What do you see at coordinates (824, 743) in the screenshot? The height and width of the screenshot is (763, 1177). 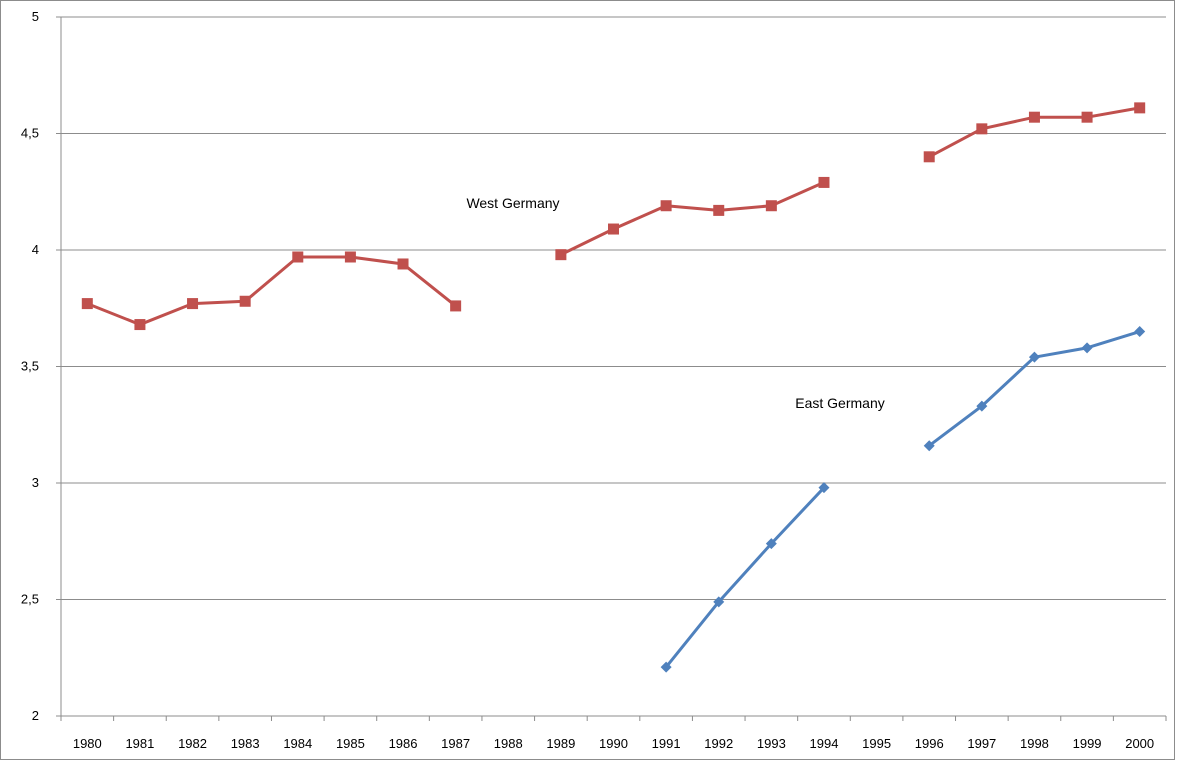 I see `x-tick-label: 1994` at bounding box center [824, 743].